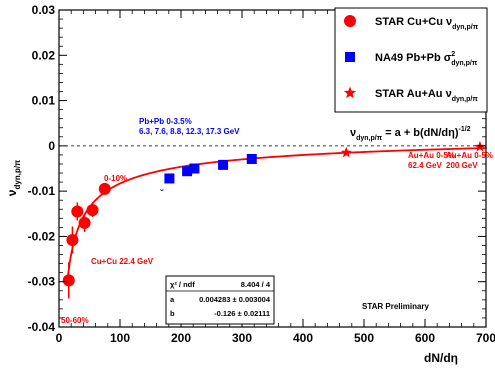  What do you see at coordinates (44, 101) in the screenshot?
I see `y-tick-label: 0.01` at bounding box center [44, 101].